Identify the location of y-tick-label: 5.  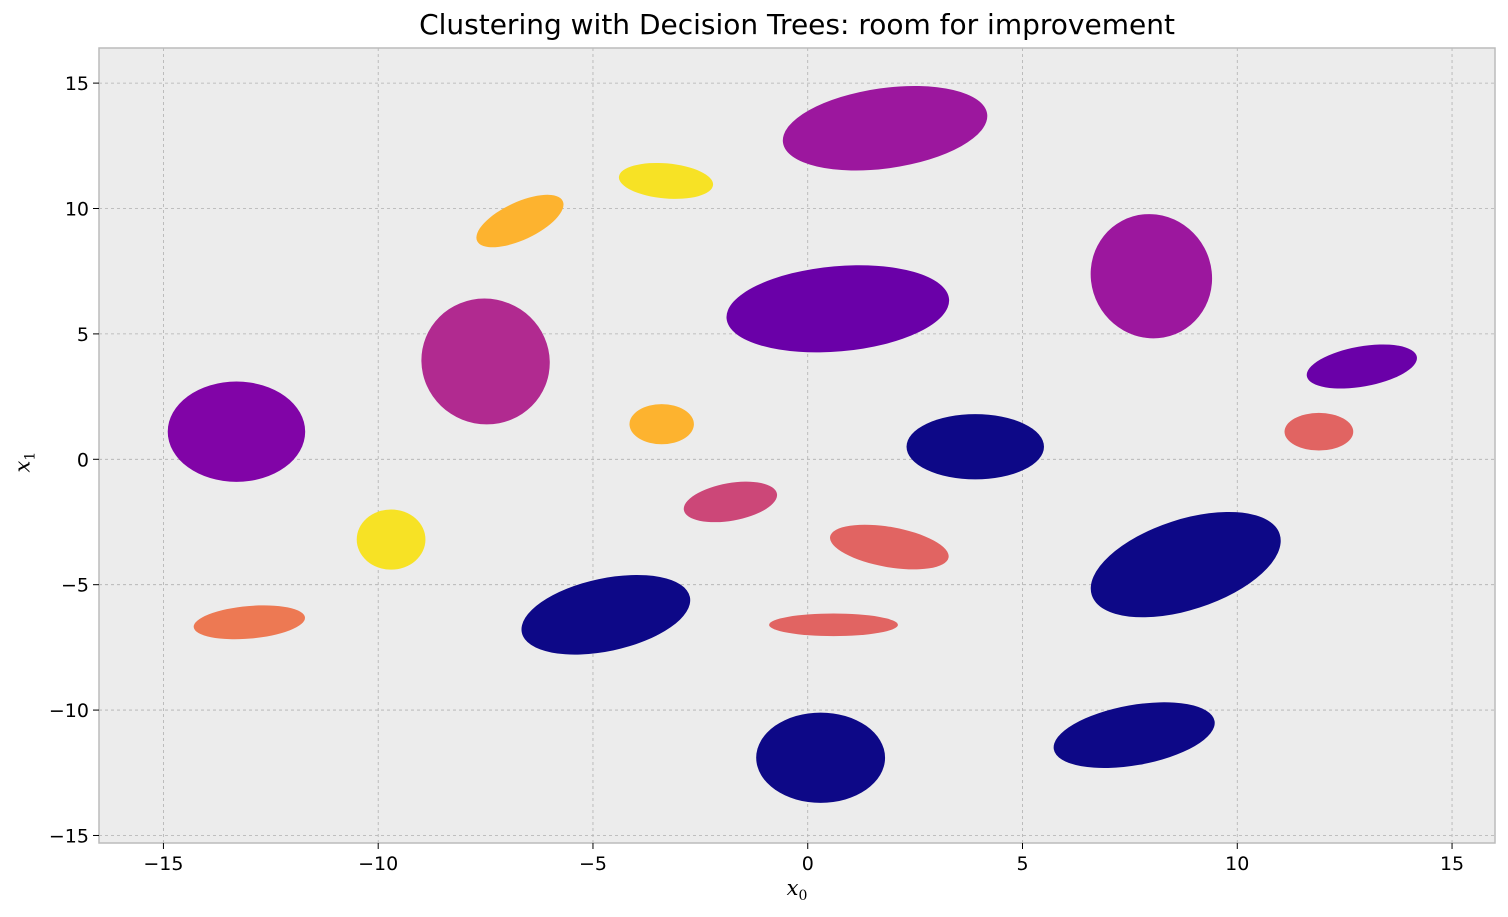
(83, 335).